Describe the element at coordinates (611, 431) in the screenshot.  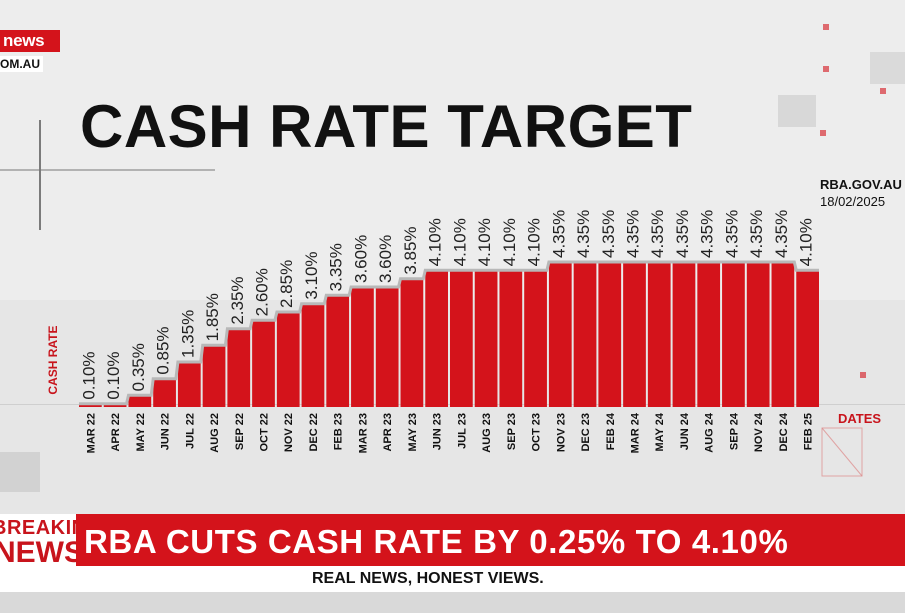
I see `x-tick-label: FEB 24` at that location.